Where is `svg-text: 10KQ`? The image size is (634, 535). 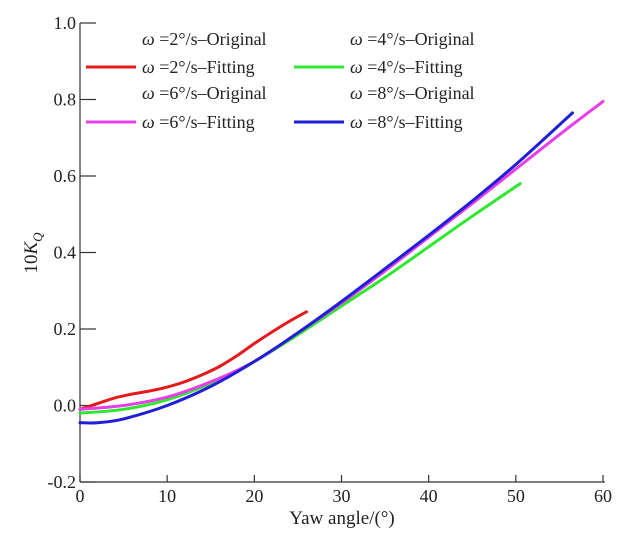 svg-text: 10KQ is located at coordinates (33, 253).